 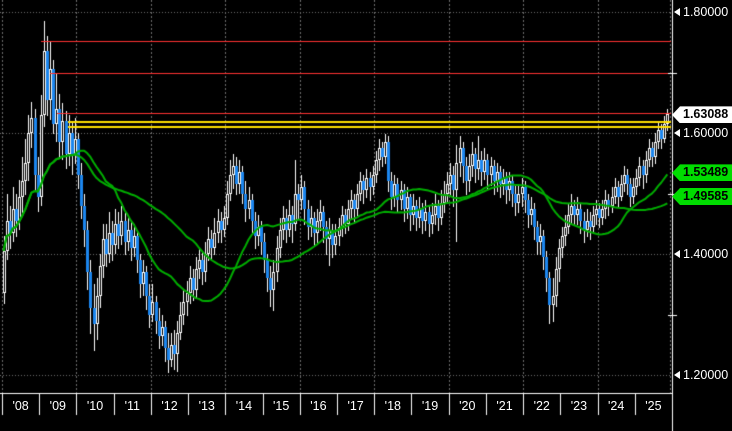 What do you see at coordinates (169, 406) in the screenshot?
I see `time-scale-label: '12` at bounding box center [169, 406].